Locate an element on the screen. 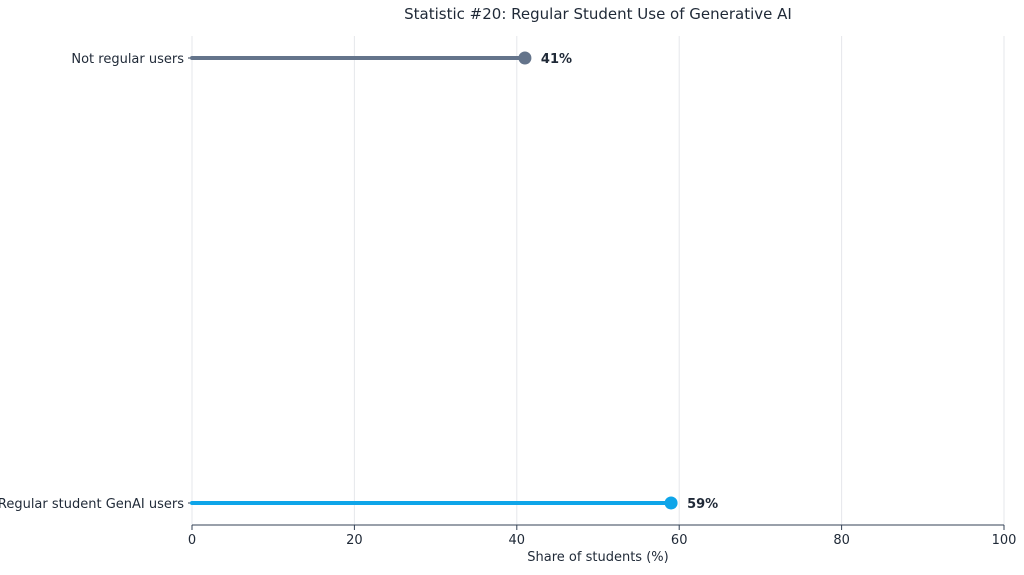 Image resolution: width=1024 pixels, height=575 pixels. x-tick-label: 60 is located at coordinates (679, 540).